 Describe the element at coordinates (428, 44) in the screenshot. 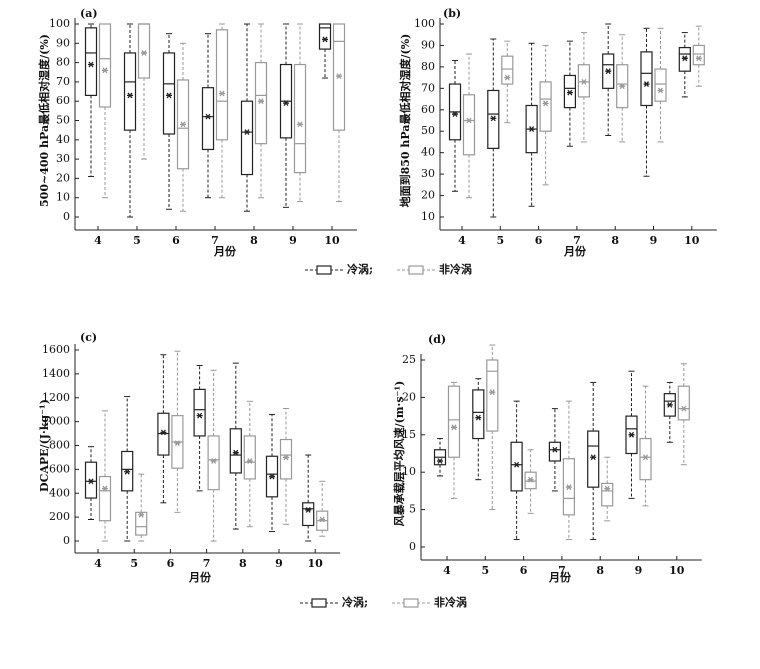

I see `y-tick-label: 90` at that location.